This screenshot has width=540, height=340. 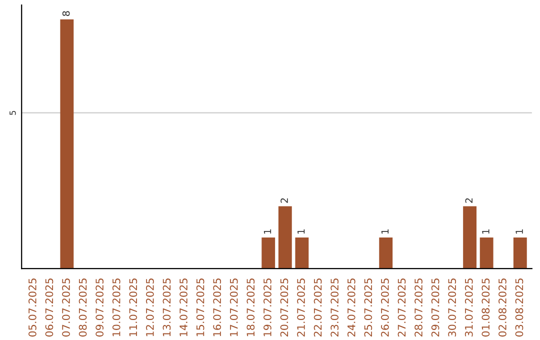 What do you see at coordinates (402, 307) in the screenshot?
I see `x-tick-label: 27.07.2025` at bounding box center [402, 307].